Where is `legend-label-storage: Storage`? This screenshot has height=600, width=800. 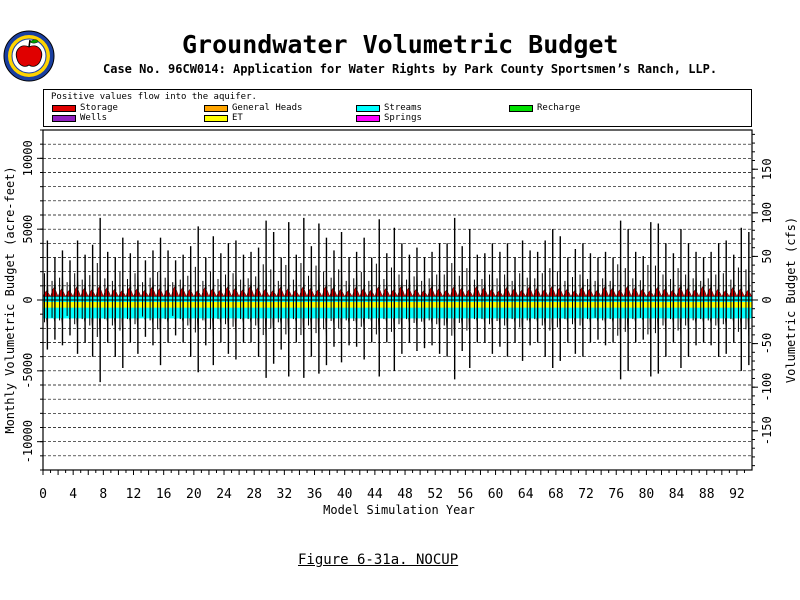 legend-label-storage: Storage is located at coordinates (99, 108).